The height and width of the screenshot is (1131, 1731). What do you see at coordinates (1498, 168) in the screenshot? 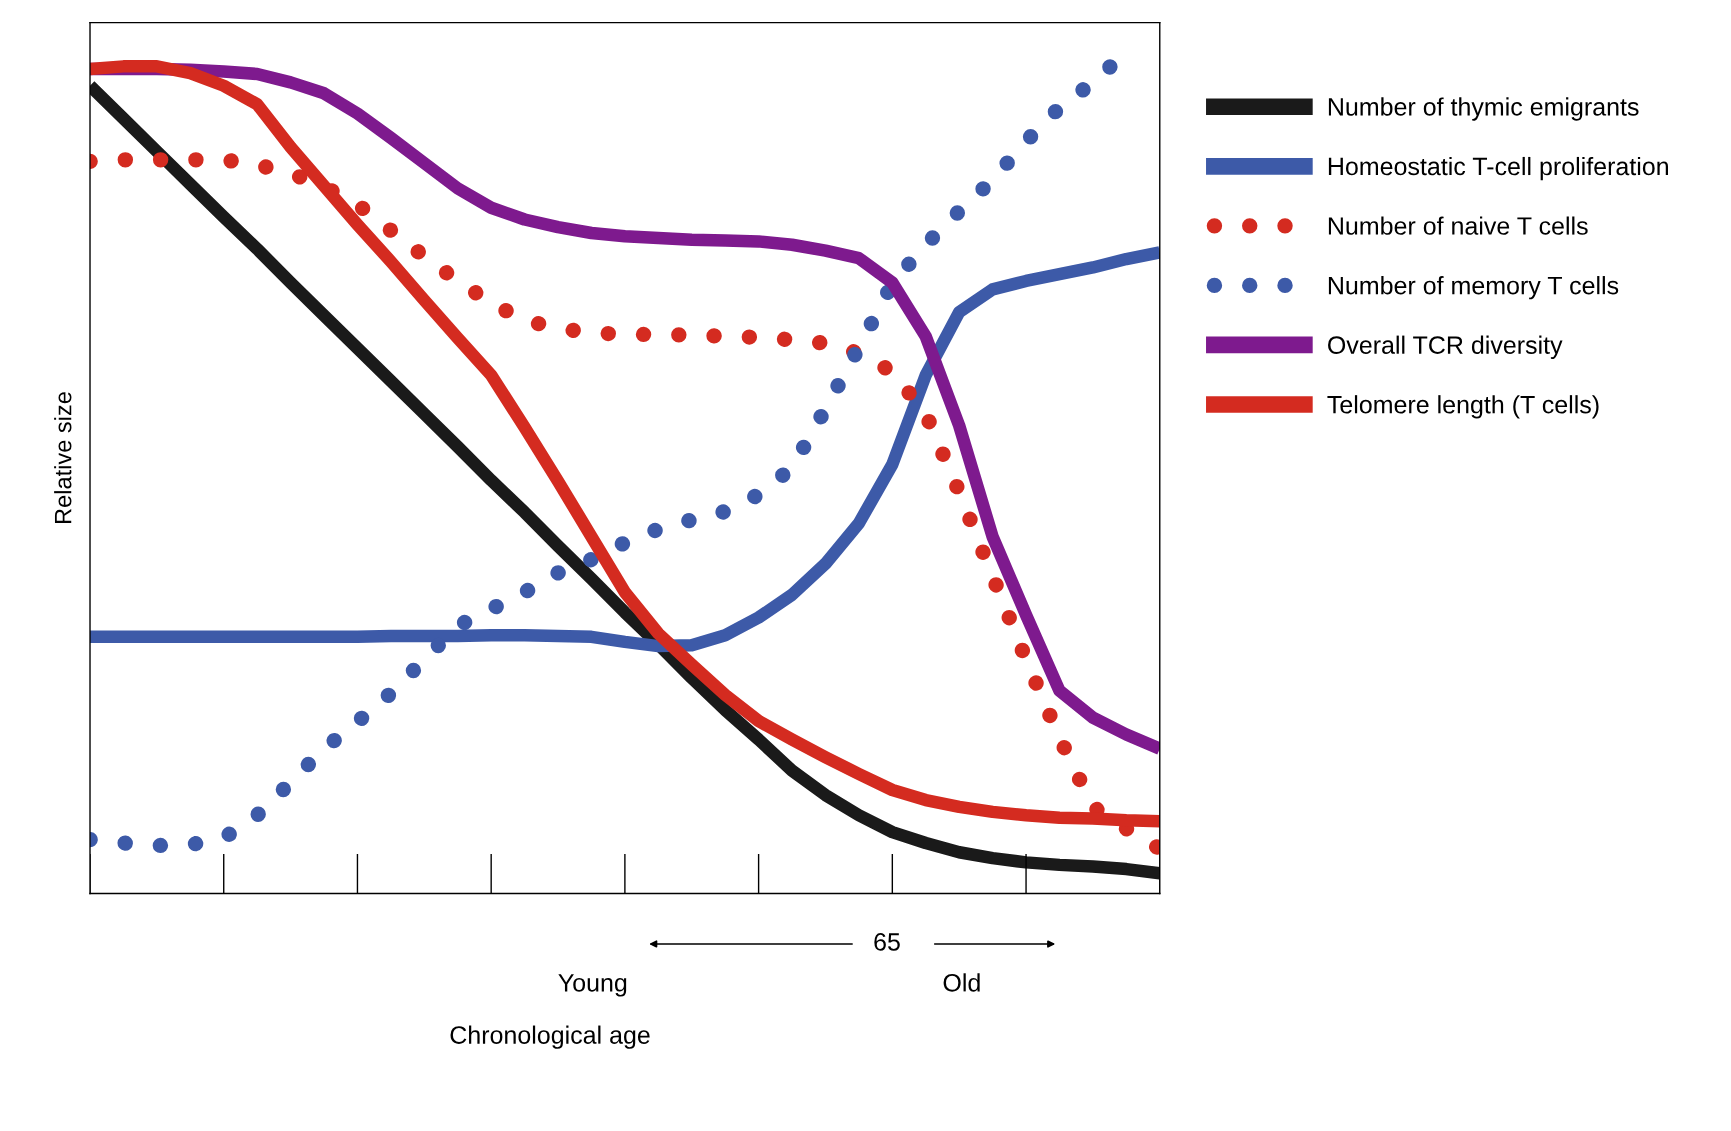
I see `legend-label: Homeostatic T-cell proliferation` at bounding box center [1498, 168].